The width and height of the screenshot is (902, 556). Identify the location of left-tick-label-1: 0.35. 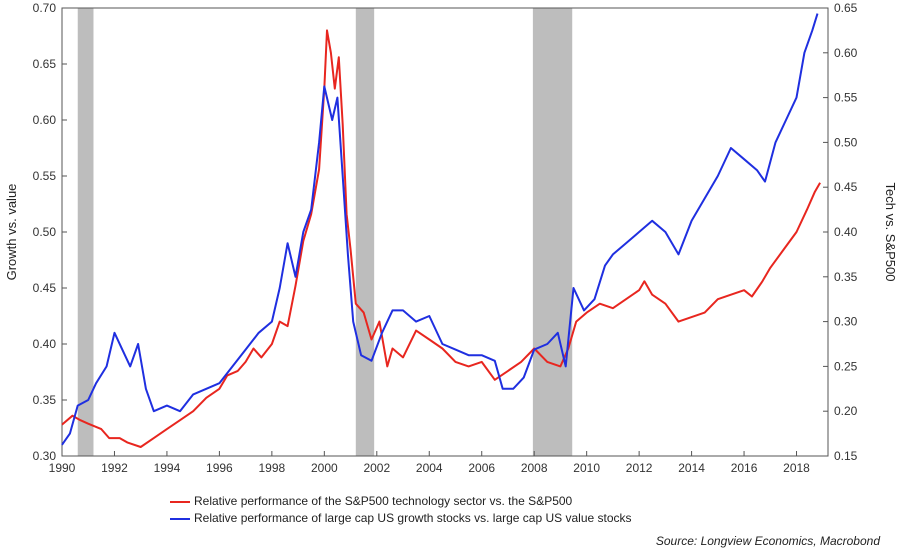
(45, 400).